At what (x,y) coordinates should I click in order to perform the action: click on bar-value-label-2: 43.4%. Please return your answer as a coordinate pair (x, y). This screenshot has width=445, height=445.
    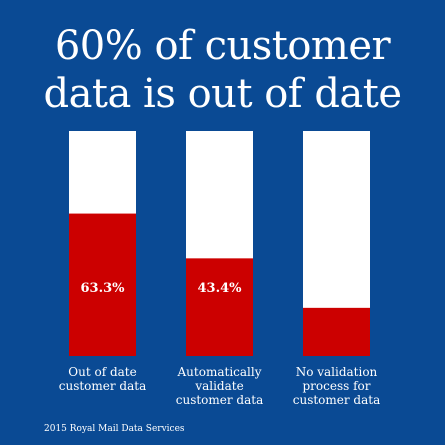
    Looking at the image, I should click on (219, 288).